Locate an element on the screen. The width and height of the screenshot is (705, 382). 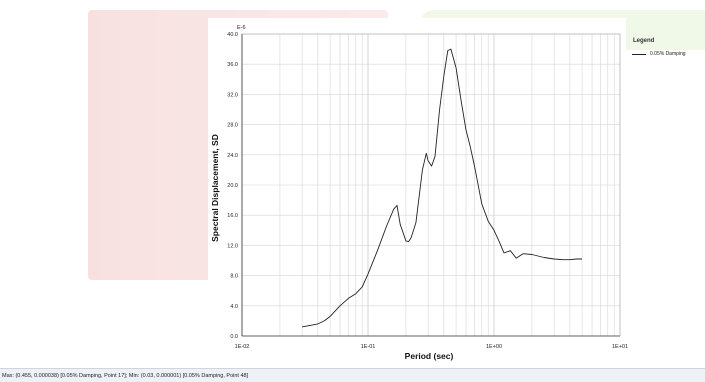
legend-label: 0.05% Damping is located at coordinates (668, 54).